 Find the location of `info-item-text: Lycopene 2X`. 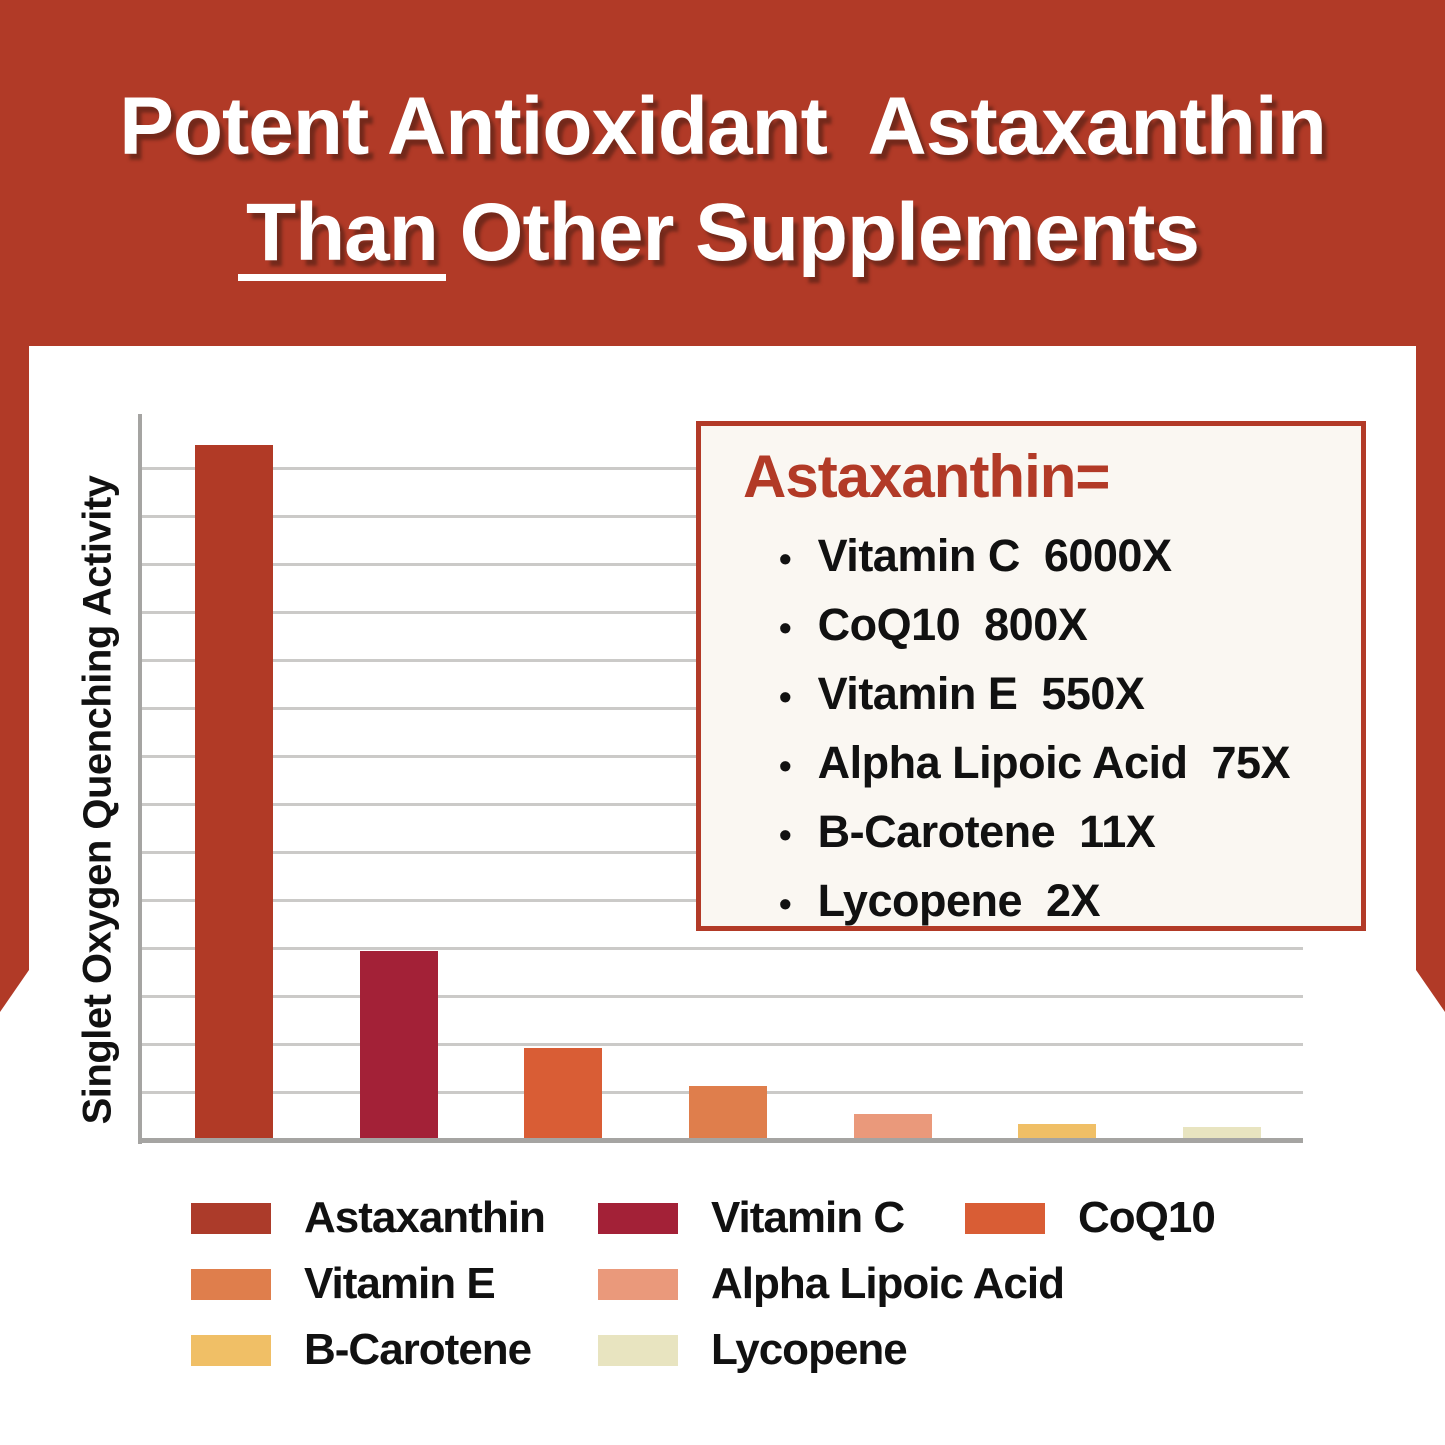

info-item-text: Lycopene 2X is located at coordinates (959, 900).